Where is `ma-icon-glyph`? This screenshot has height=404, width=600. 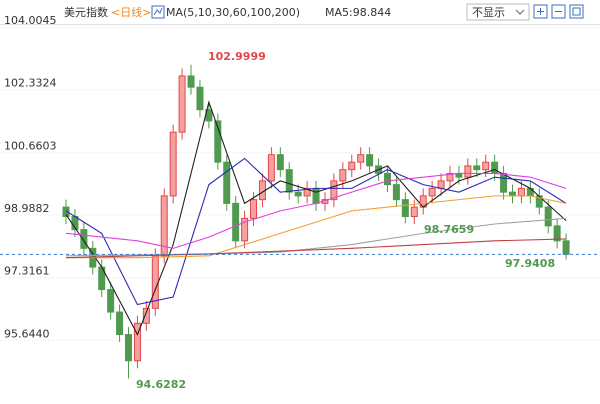
ma-icon-glyph is located at coordinates (158, 11).